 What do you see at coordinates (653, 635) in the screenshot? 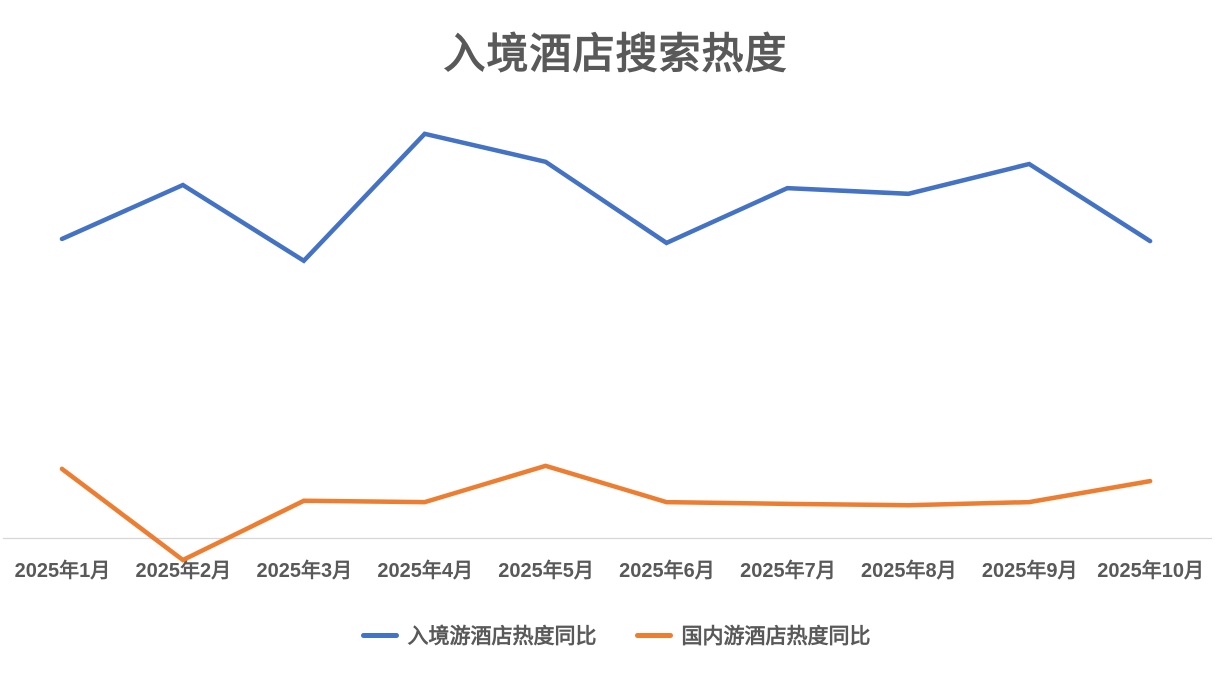
I see `legend-line-swatch-domestic-icon` at bounding box center [653, 635].